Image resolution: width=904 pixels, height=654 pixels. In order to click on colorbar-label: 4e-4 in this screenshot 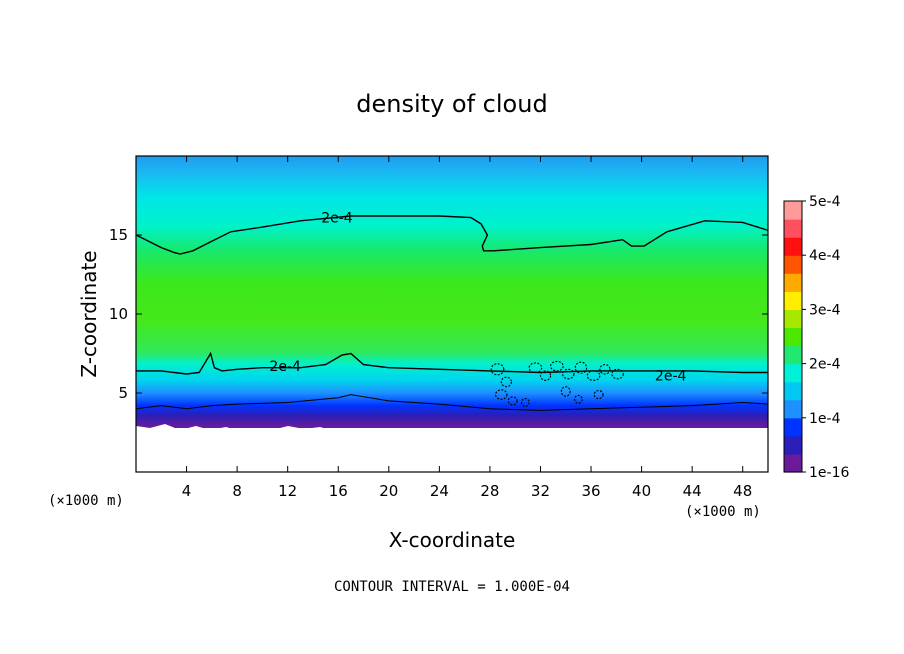, I will do `click(825, 256)`.